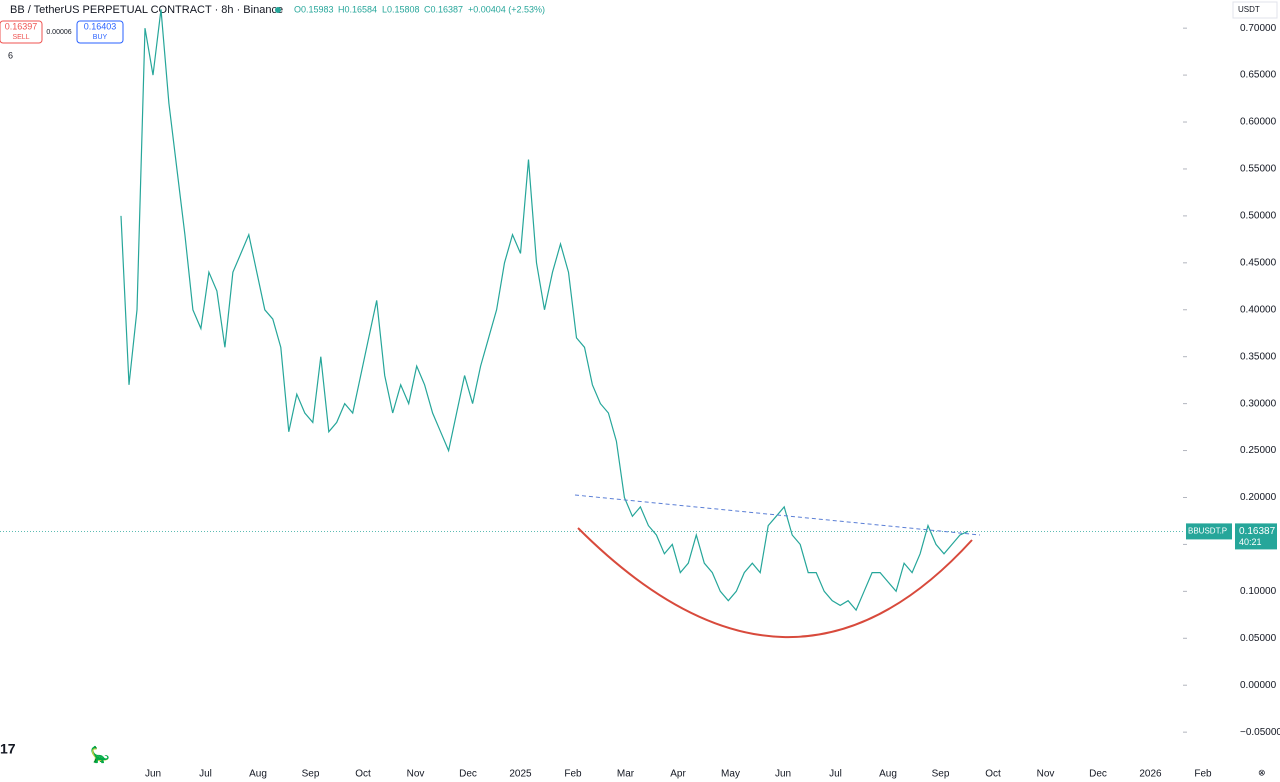 This screenshot has height=782, width=1280. What do you see at coordinates (1257, 531) in the screenshot?
I see `price-label: 0.16387` at bounding box center [1257, 531].